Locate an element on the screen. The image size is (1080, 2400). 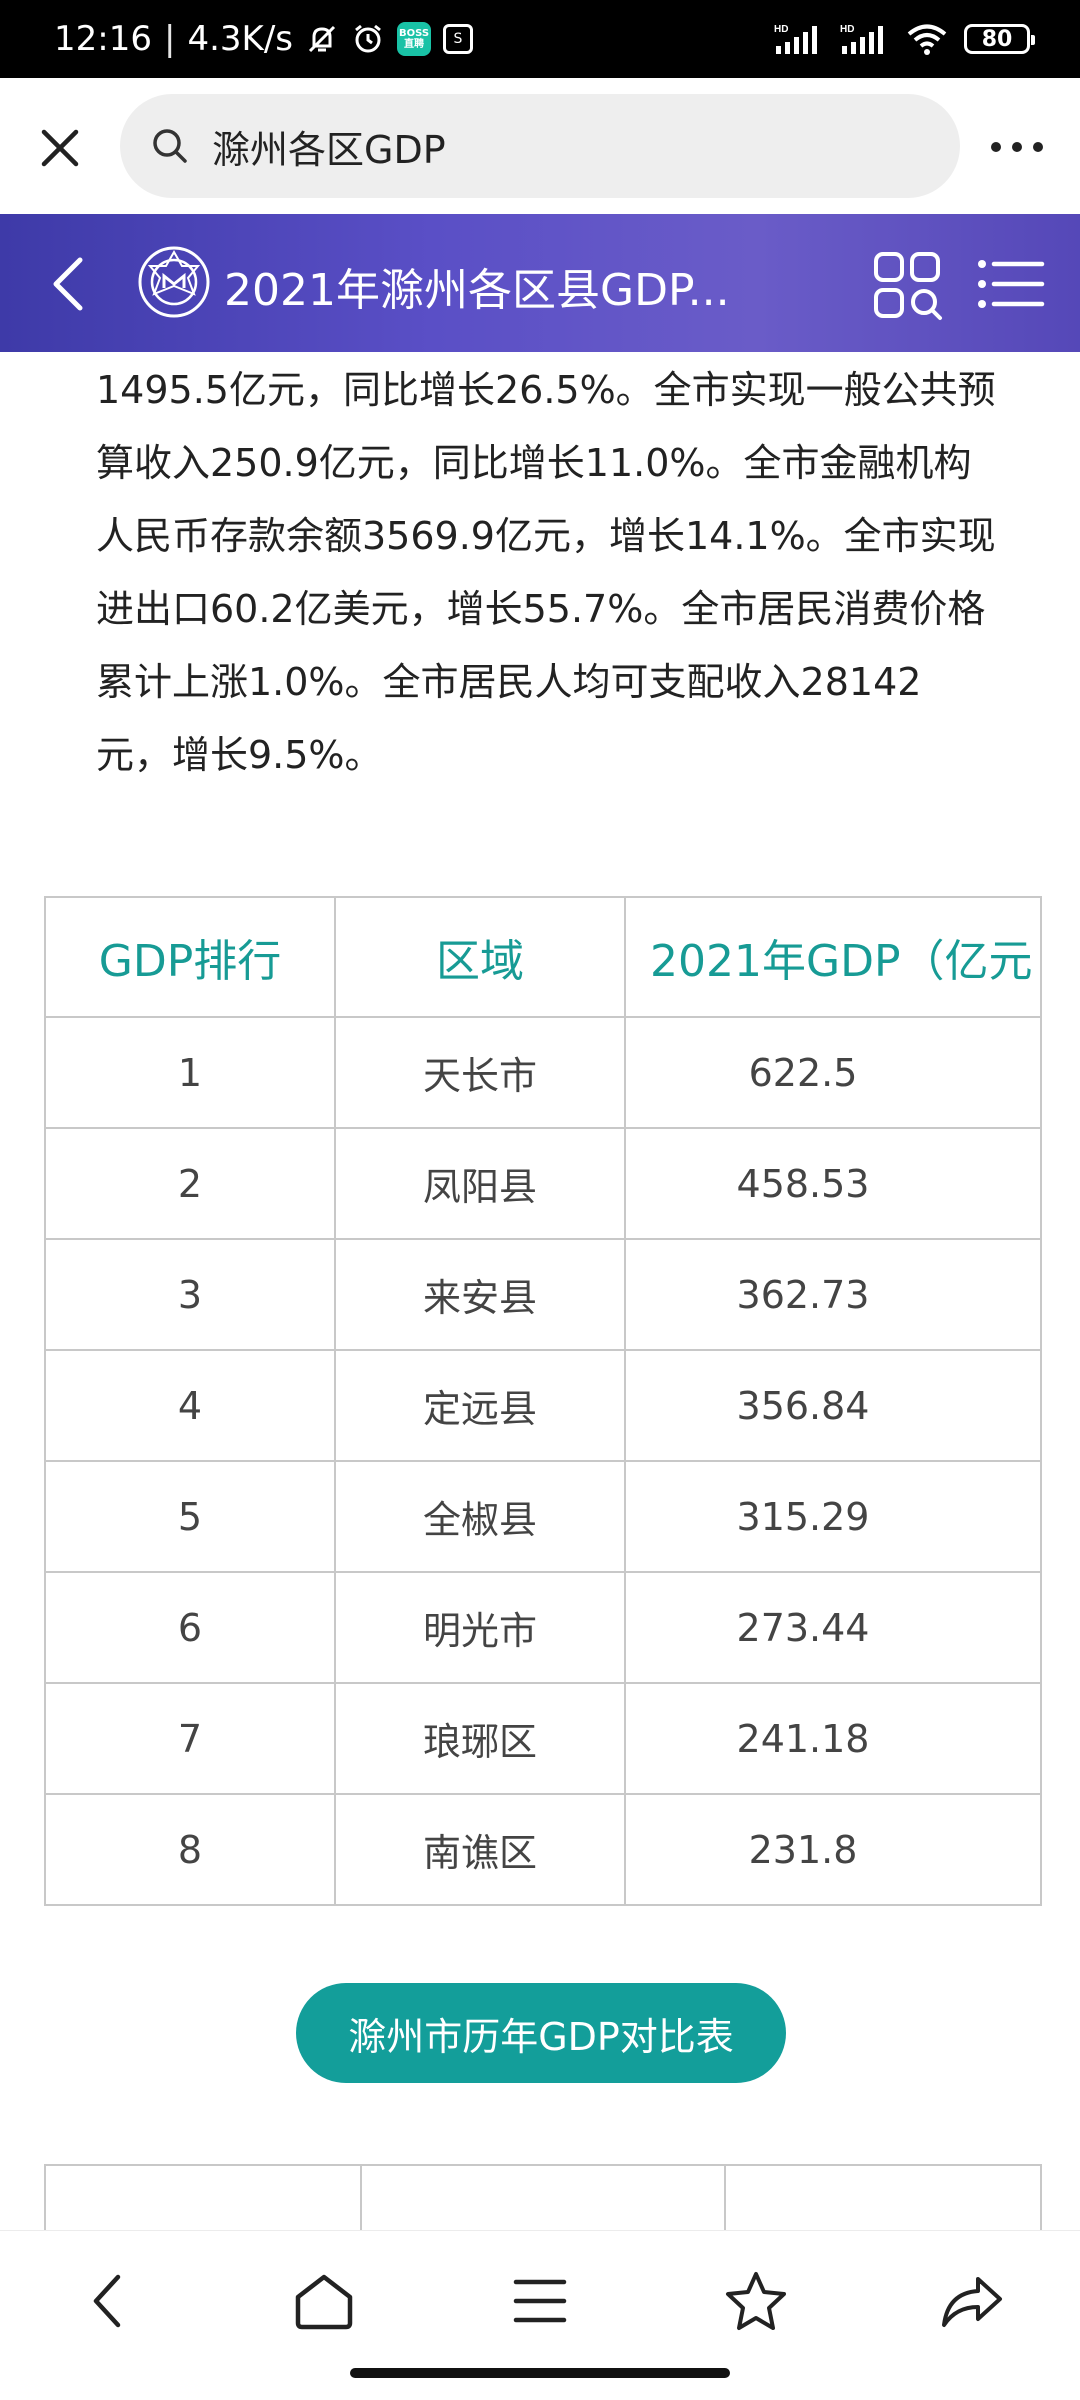
chevron-left-icon is located at coordinates (107, 2301).